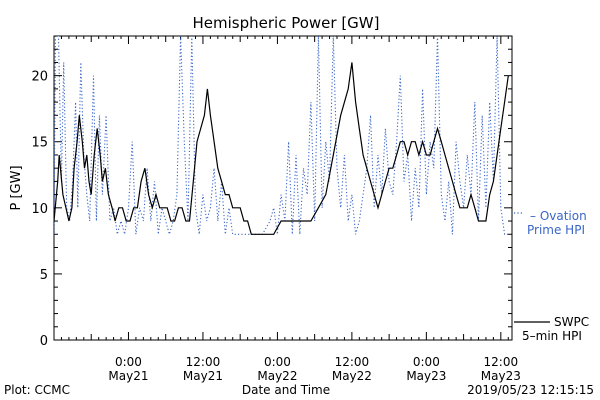  Describe the element at coordinates (37, 390) in the screenshot. I see `footer-left: Plot: CCMC` at that location.